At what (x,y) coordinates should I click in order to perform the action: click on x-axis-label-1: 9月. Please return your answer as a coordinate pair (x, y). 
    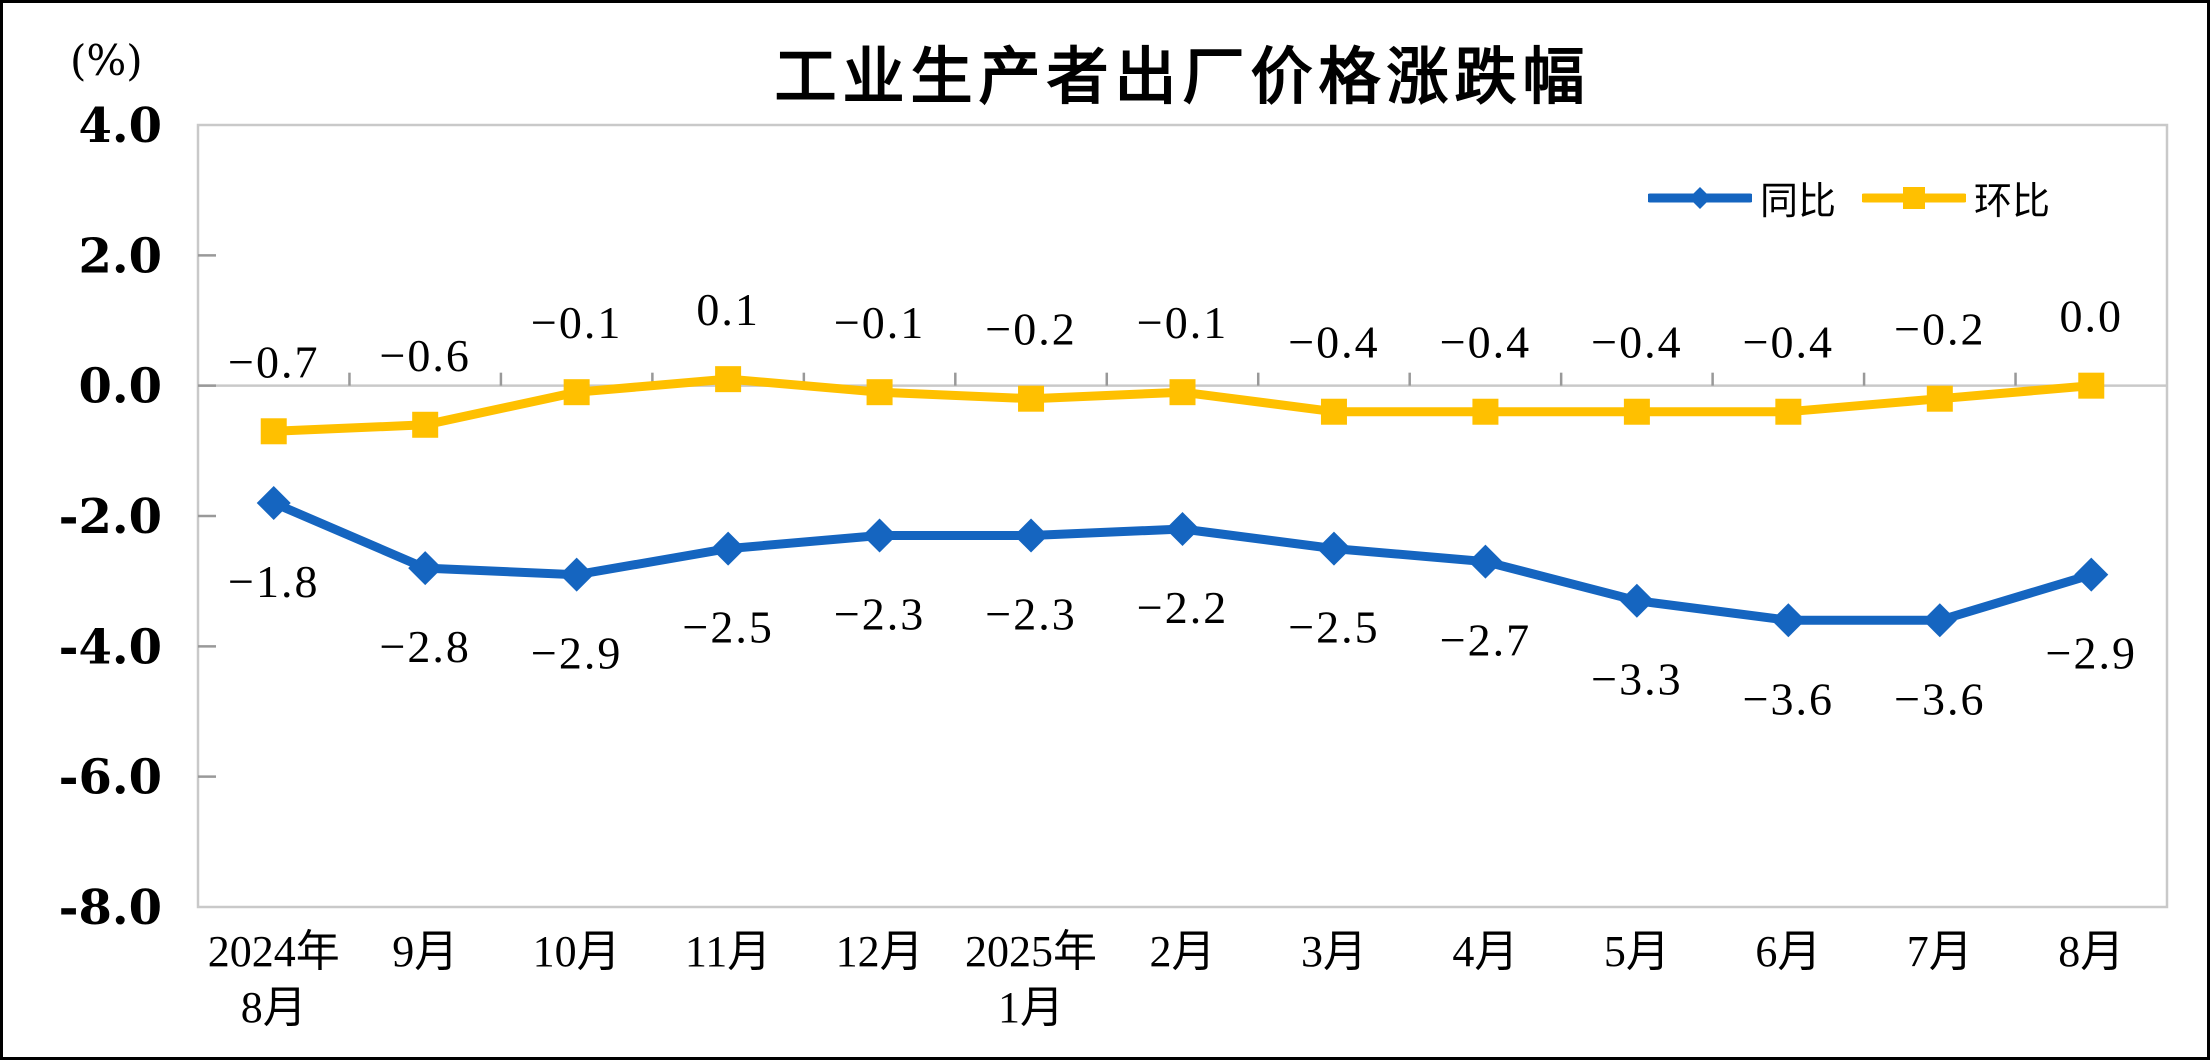
    Looking at the image, I should click on (425, 951).